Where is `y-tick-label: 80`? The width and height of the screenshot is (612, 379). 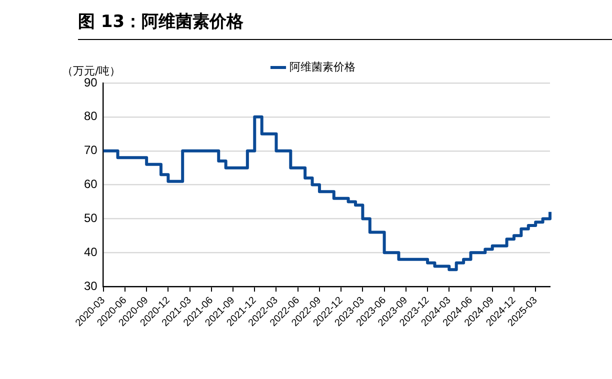
y-tick-label: 80 is located at coordinates (91, 116).